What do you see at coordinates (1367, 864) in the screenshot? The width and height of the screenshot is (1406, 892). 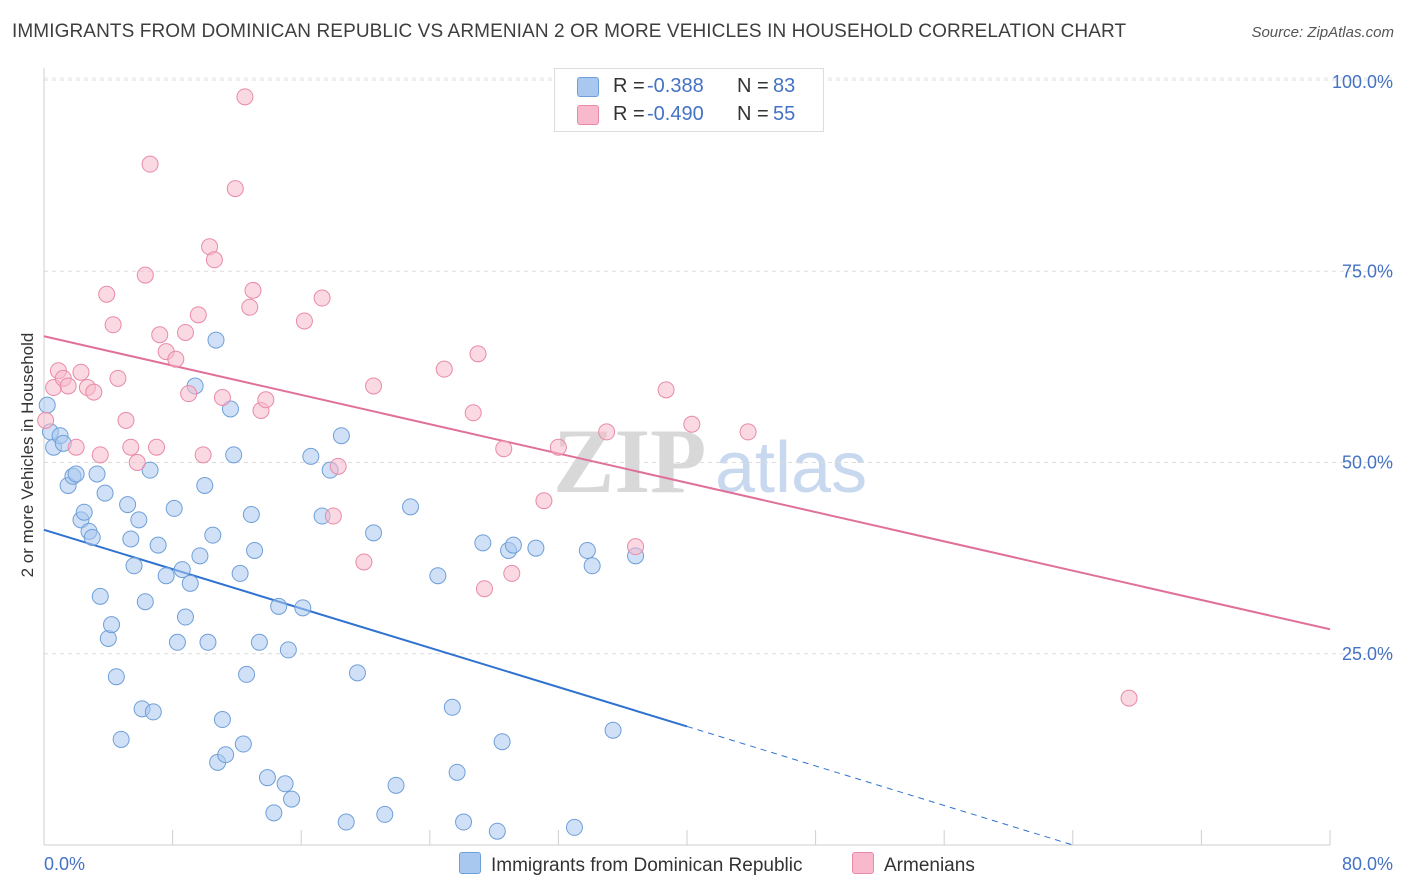 I see `x-tick-label: 80.0%` at bounding box center [1367, 864].